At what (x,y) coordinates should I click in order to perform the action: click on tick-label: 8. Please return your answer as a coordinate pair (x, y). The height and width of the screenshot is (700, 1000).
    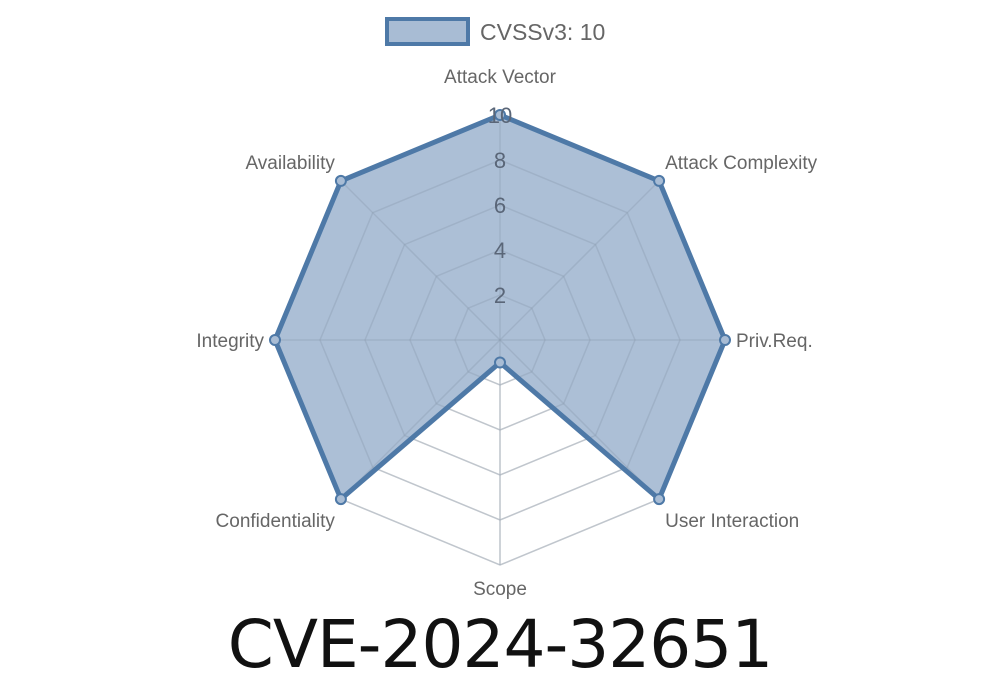
    Looking at the image, I should click on (500, 160).